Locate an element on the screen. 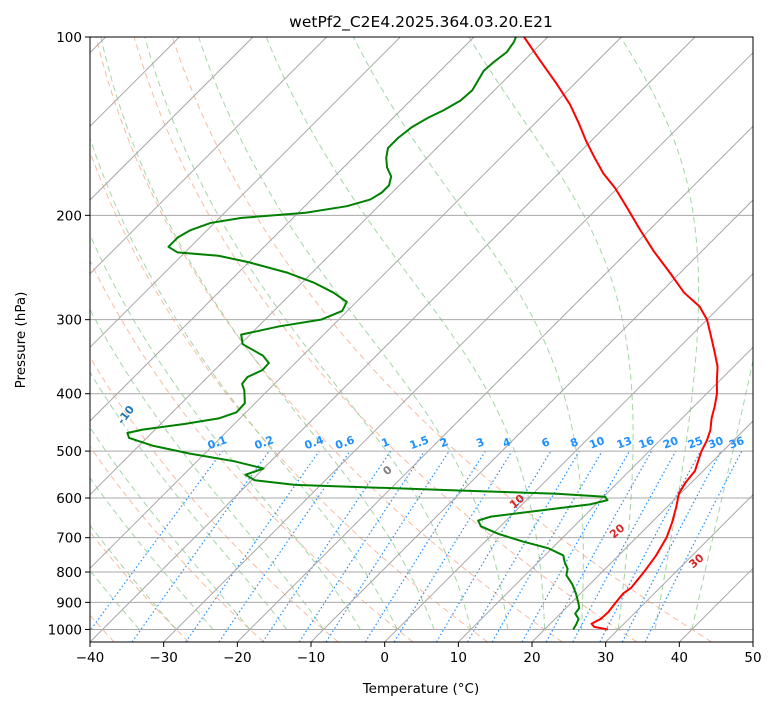 The width and height of the screenshot is (775, 708). mixing-ratio-label: 0.2 is located at coordinates (264, 442).